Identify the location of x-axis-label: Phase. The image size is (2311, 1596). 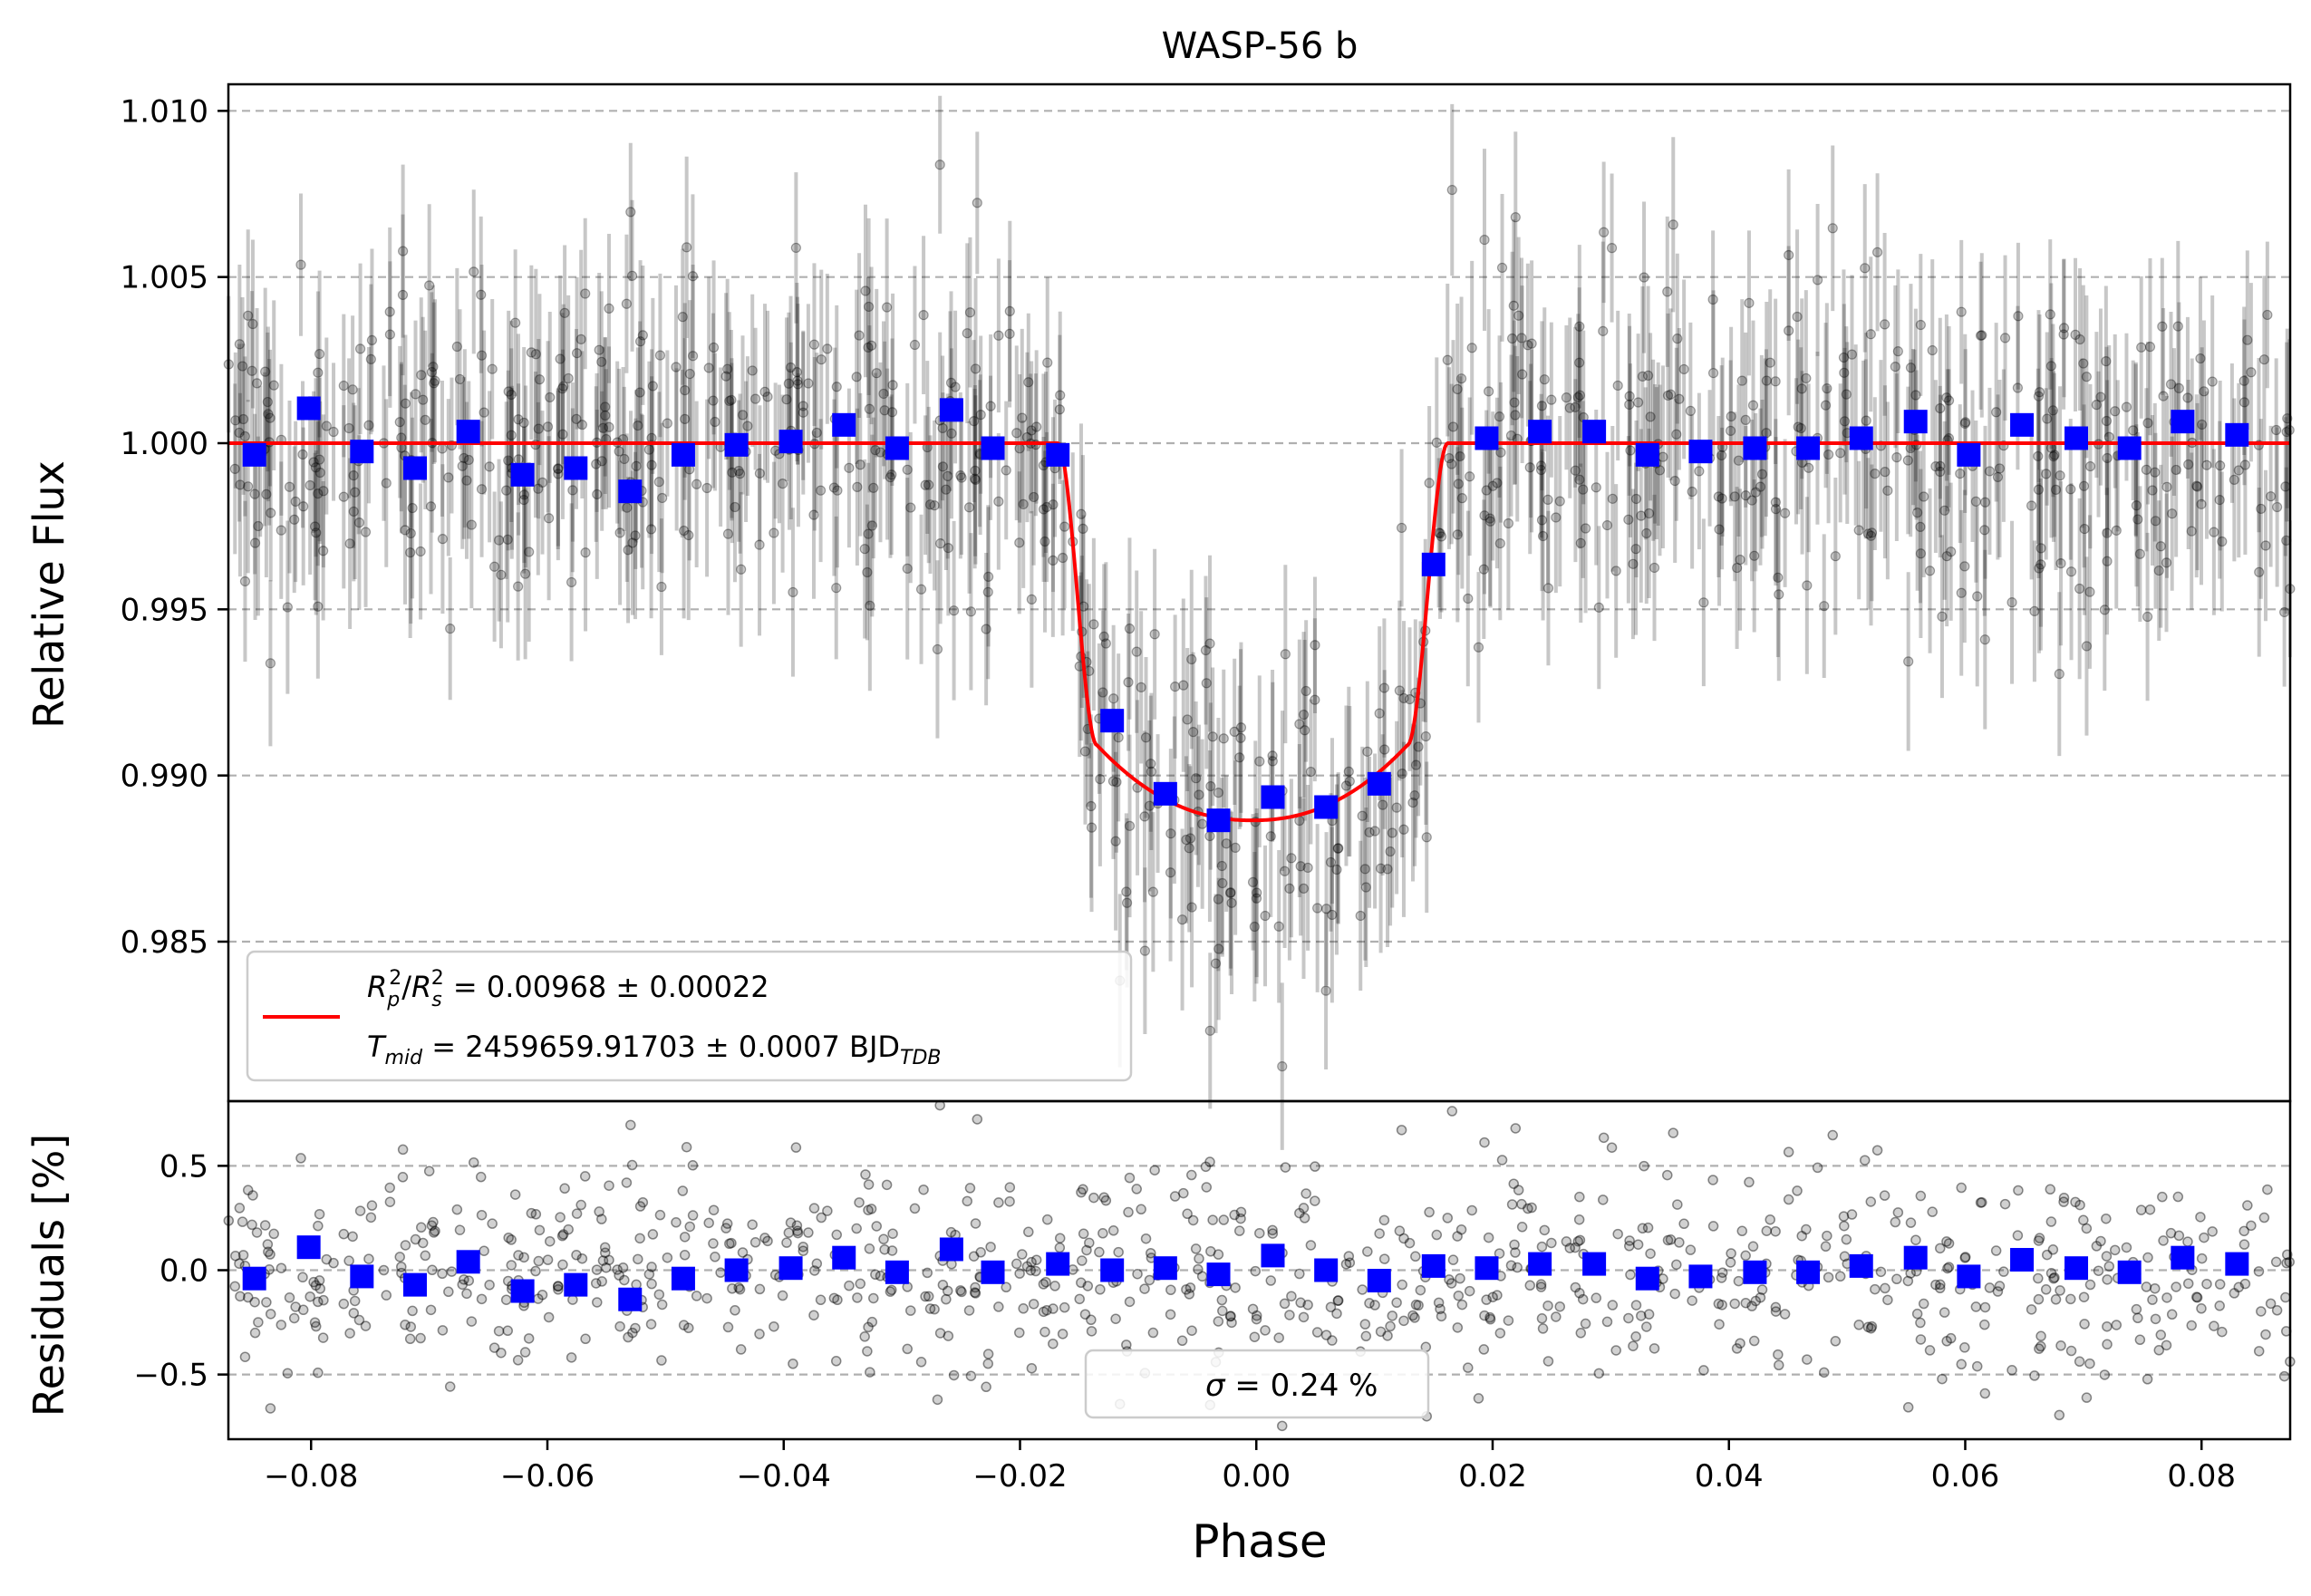
(1259, 1541).